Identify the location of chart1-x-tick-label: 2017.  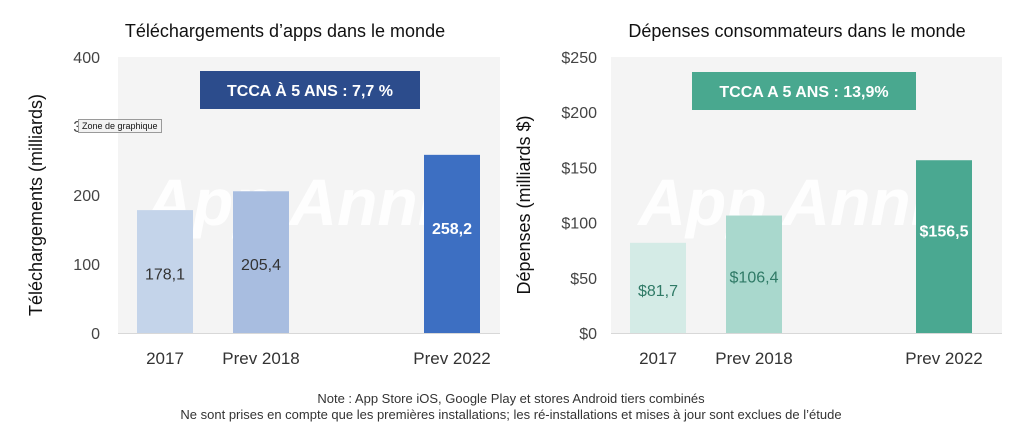
(165, 358).